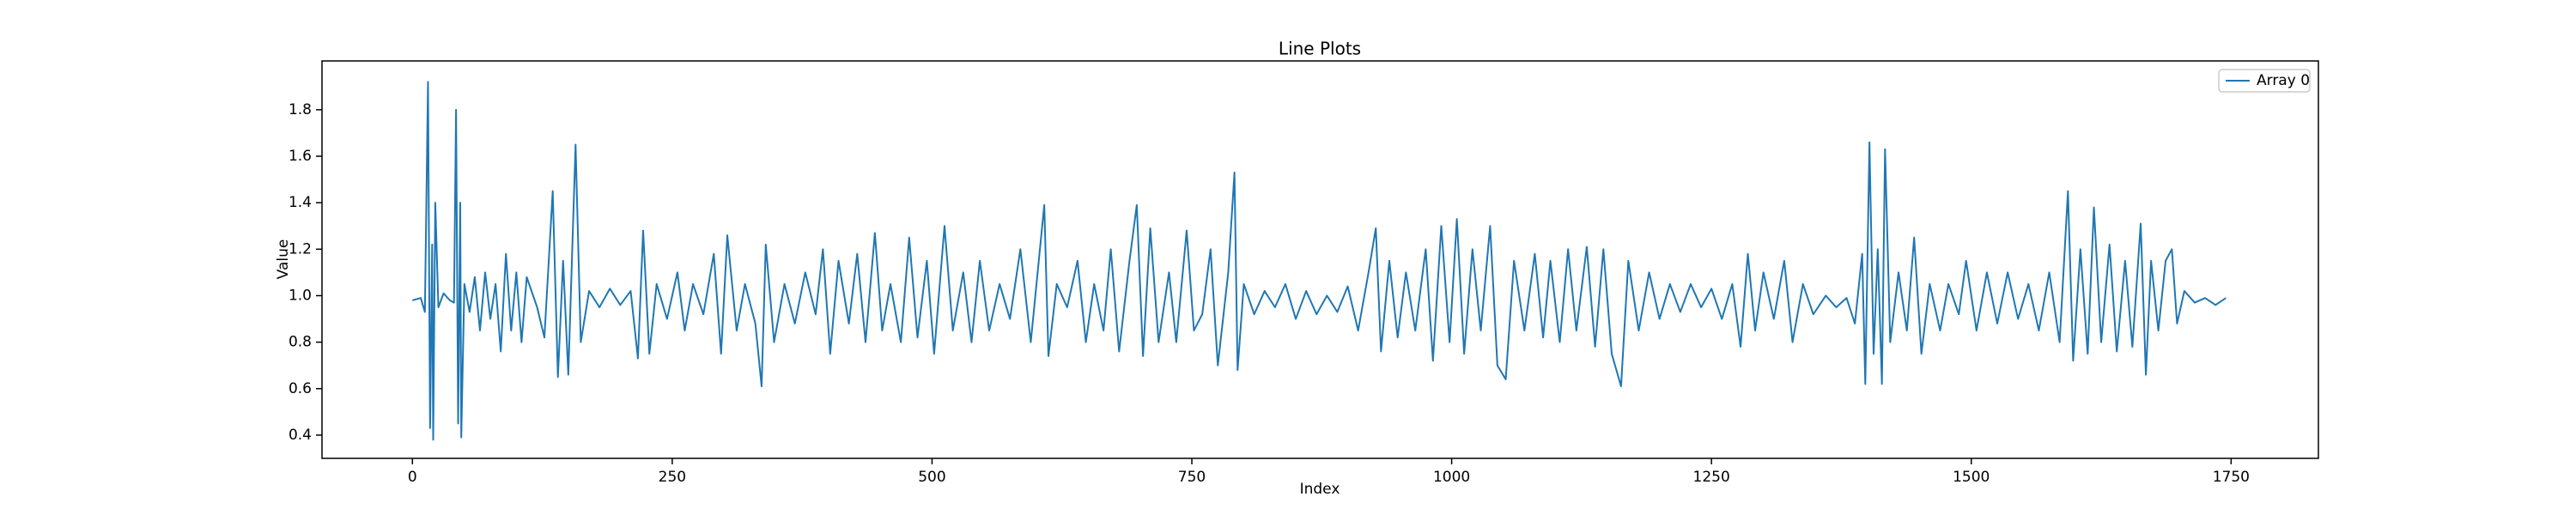 The image size is (2576, 515). Describe the element at coordinates (1320, 489) in the screenshot. I see `x-axis-label: Index` at that location.